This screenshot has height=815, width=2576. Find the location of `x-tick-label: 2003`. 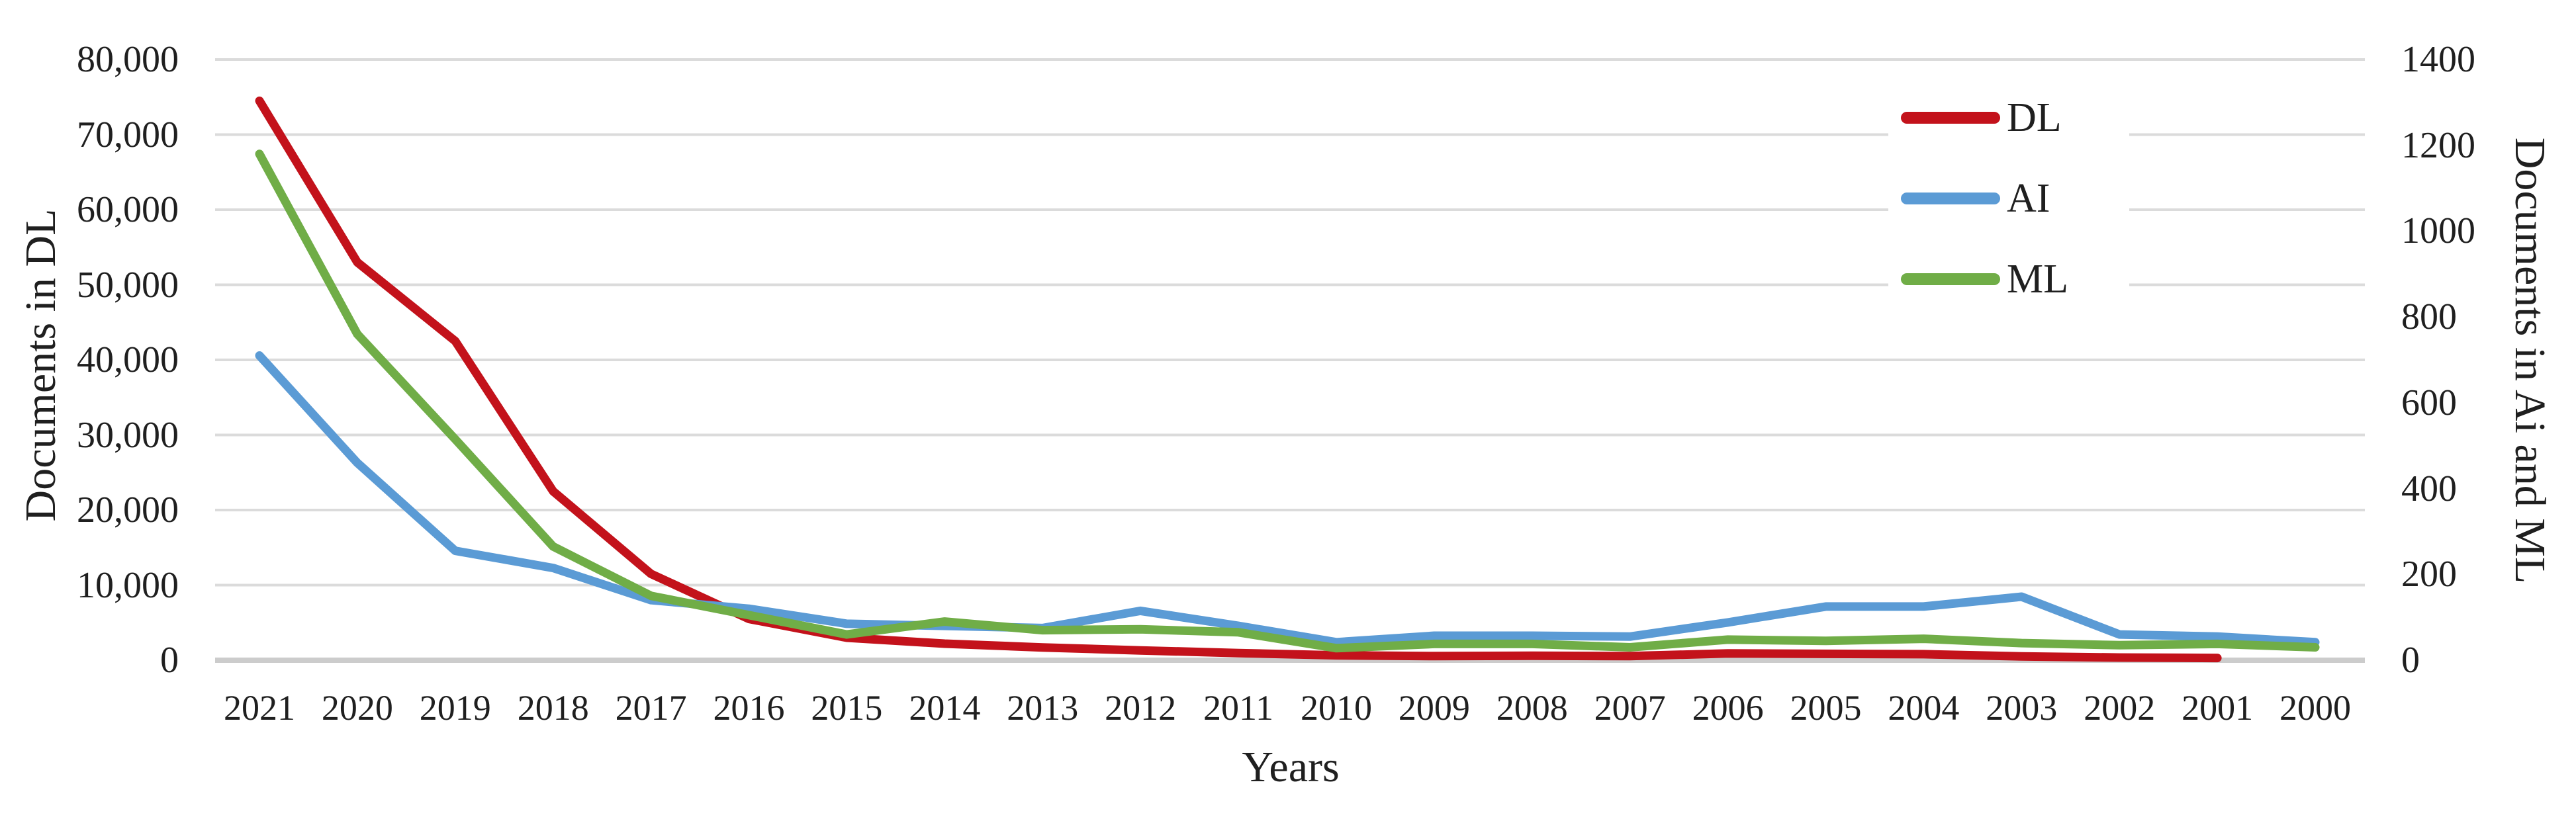

x-tick-label: 2003 is located at coordinates (2022, 708).